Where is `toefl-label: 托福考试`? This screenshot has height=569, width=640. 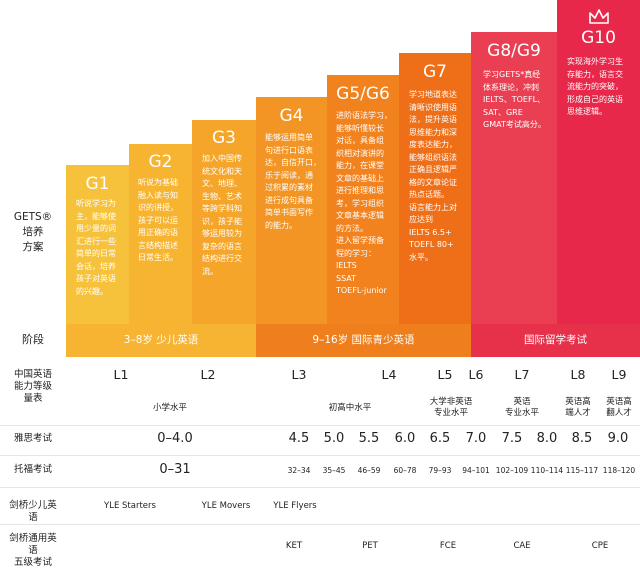 toefl-label: 托福考试 is located at coordinates (32, 469).